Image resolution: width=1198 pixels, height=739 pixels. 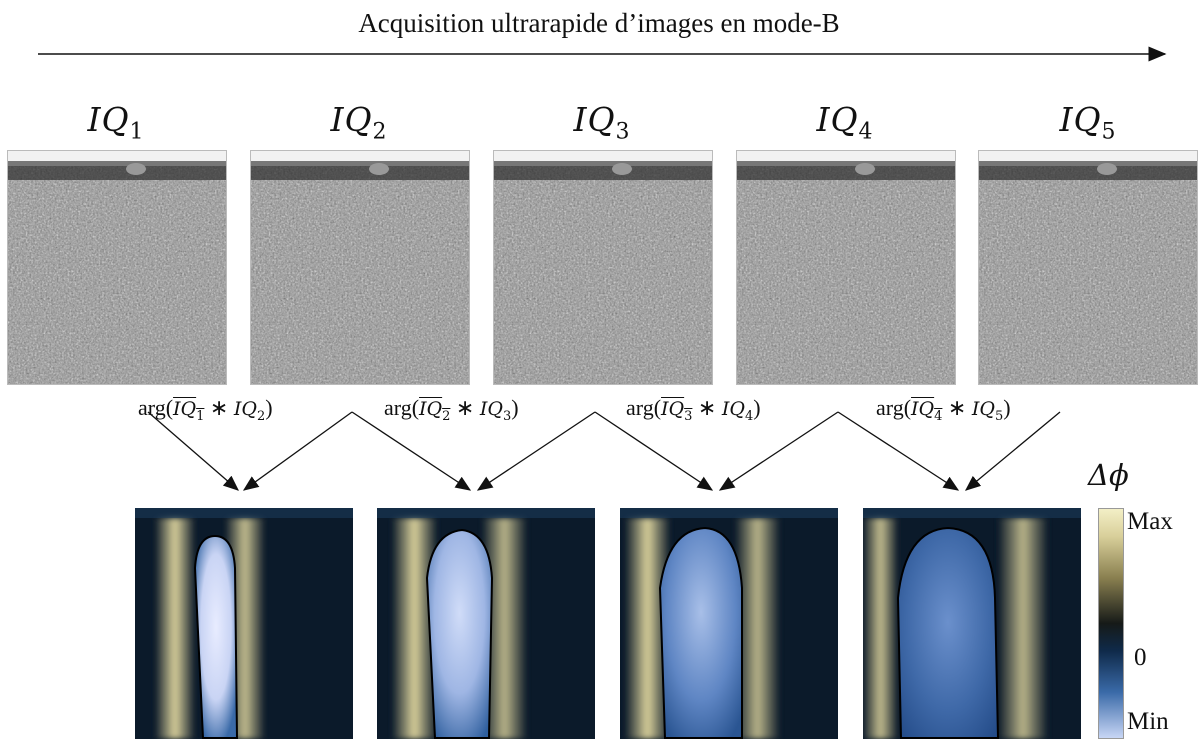 I want to click on colorbar-min-label: Min, so click(x=1148, y=721).